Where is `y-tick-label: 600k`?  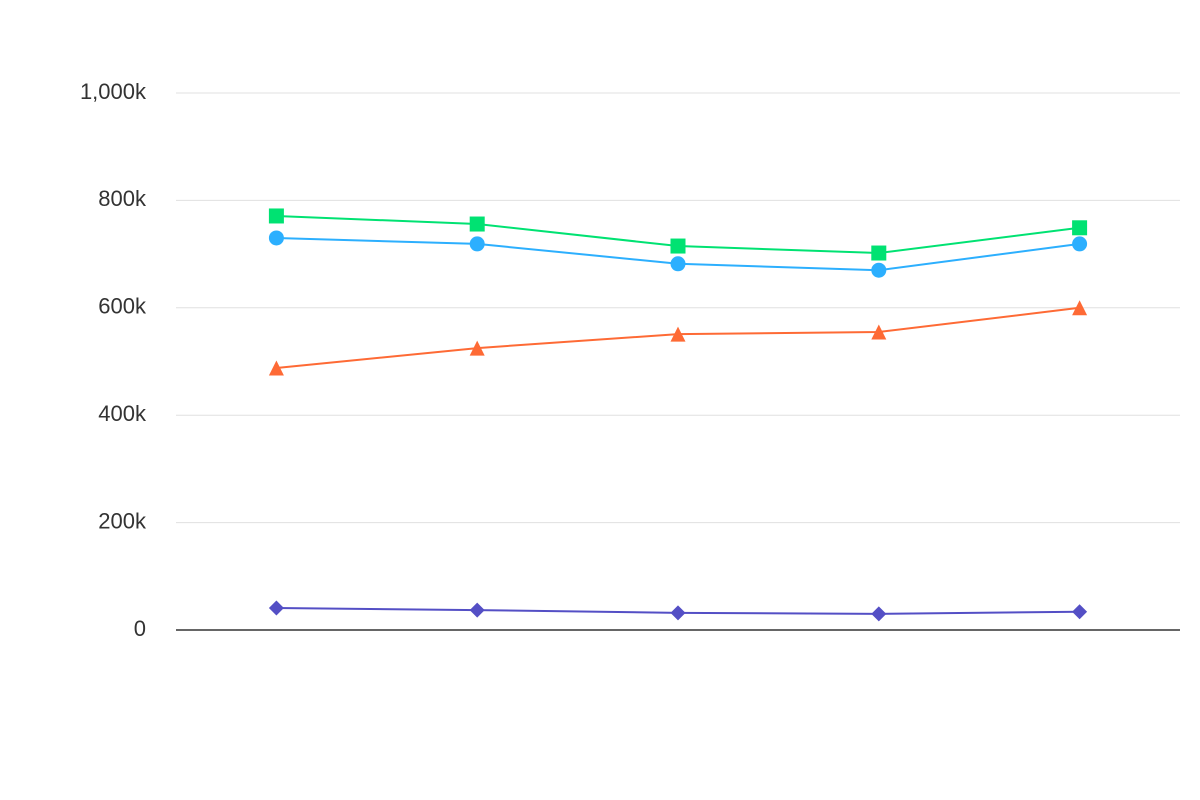 y-tick-label: 600k is located at coordinates (122, 306).